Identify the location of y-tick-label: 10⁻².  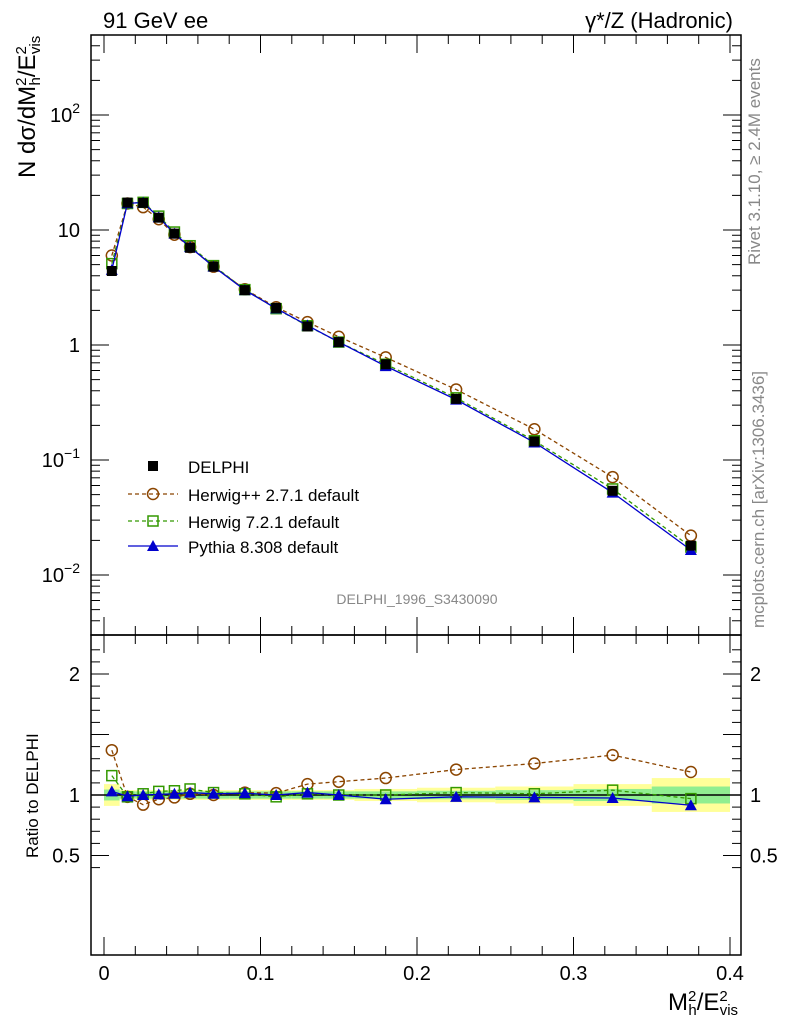
(61, 573).